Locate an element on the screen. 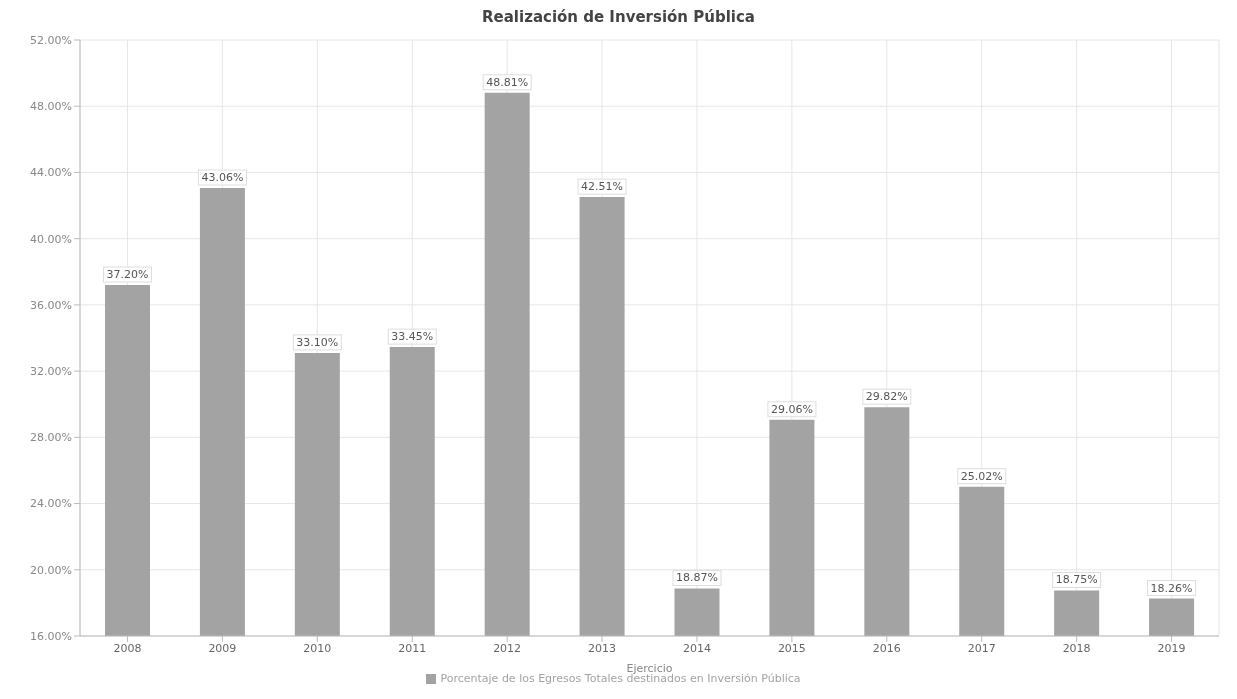  data-label: 29.06% is located at coordinates (791, 409).